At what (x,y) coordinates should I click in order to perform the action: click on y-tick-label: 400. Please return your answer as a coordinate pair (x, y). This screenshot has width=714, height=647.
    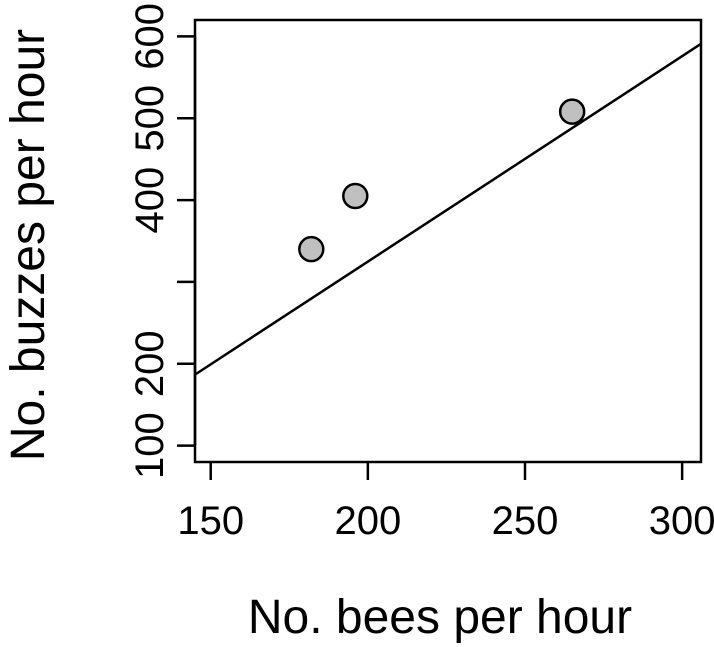
    Looking at the image, I should click on (150, 200).